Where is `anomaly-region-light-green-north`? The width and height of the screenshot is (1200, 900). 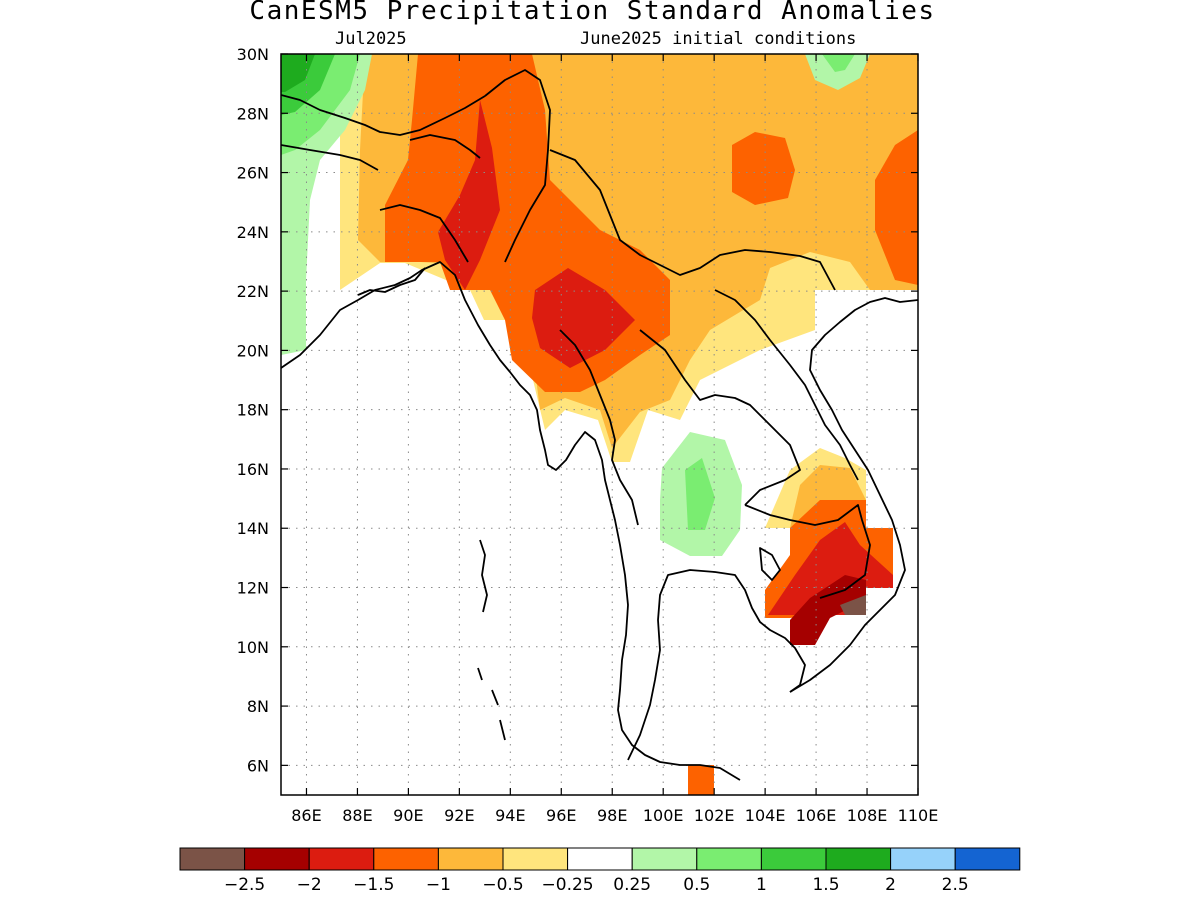
anomaly-region-light-green-north is located at coordinates (837, 72).